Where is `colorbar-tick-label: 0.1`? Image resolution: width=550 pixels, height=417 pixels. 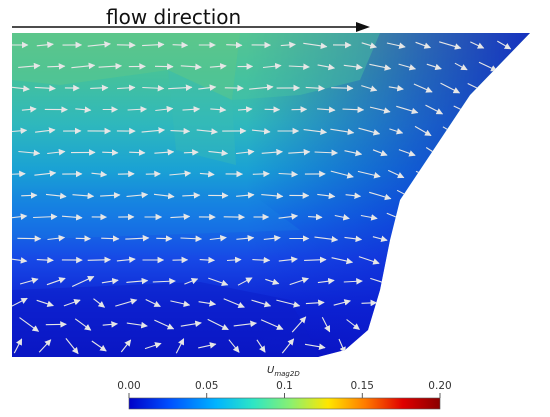 colorbar-tick-label: 0.1 is located at coordinates (284, 386).